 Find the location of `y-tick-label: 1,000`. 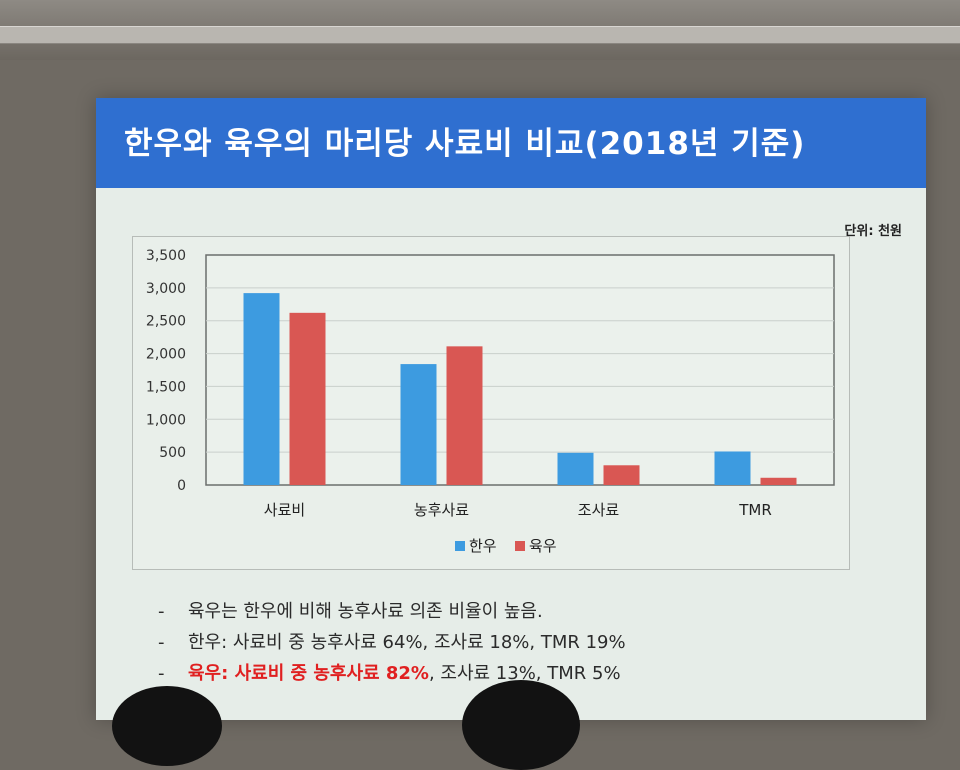

y-tick-label: 1,000 is located at coordinates (166, 420).